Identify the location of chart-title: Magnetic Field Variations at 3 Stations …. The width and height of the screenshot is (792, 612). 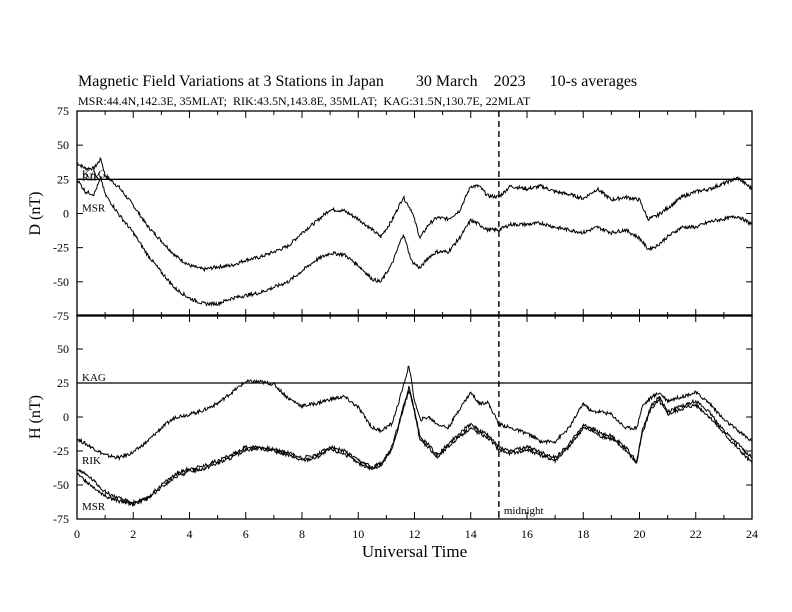
(358, 81).